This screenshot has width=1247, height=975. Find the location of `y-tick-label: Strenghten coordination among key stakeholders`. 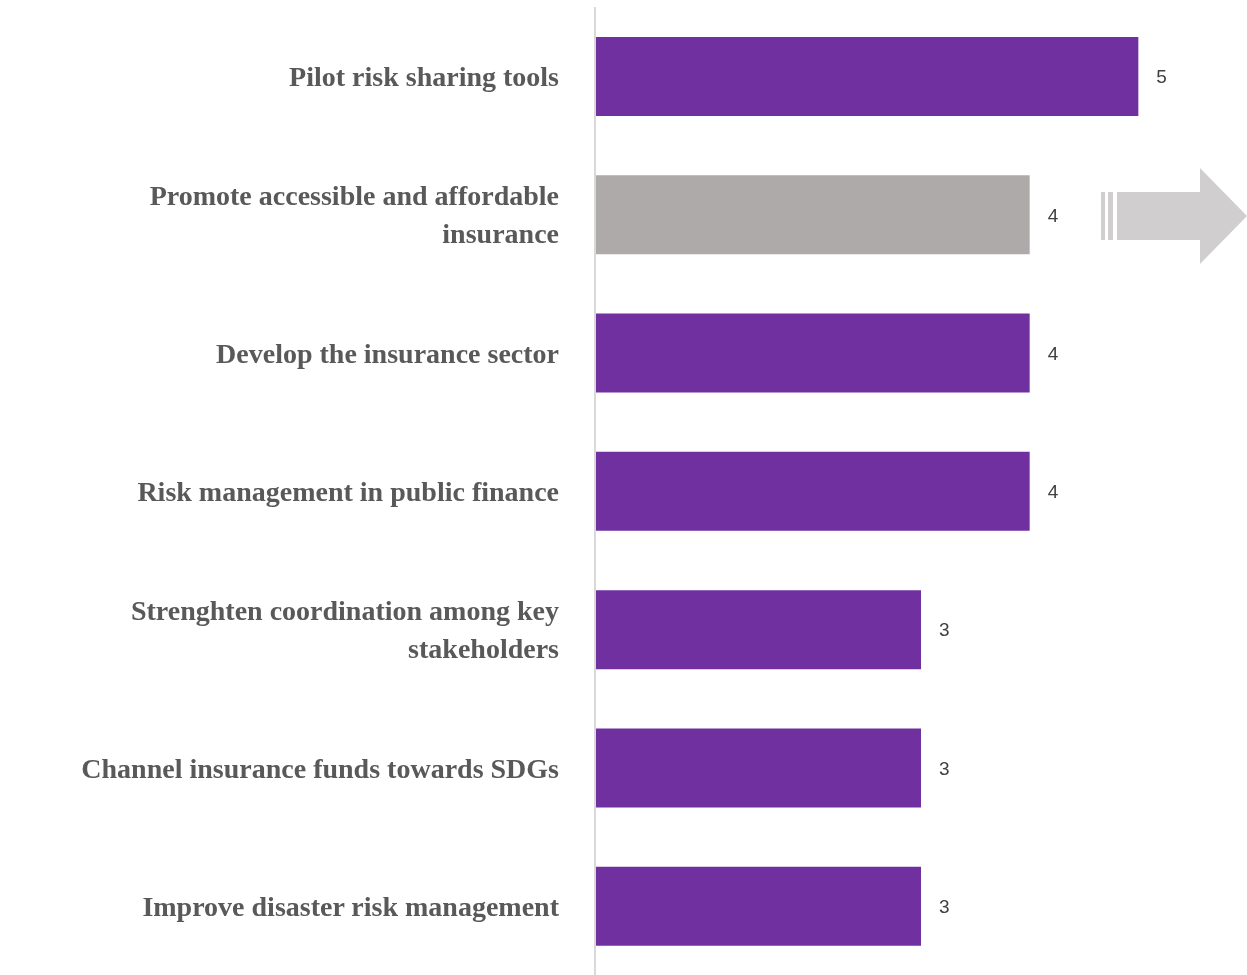

y-tick-label: Strenghten coordination among key stakeholders is located at coordinates (345, 629).